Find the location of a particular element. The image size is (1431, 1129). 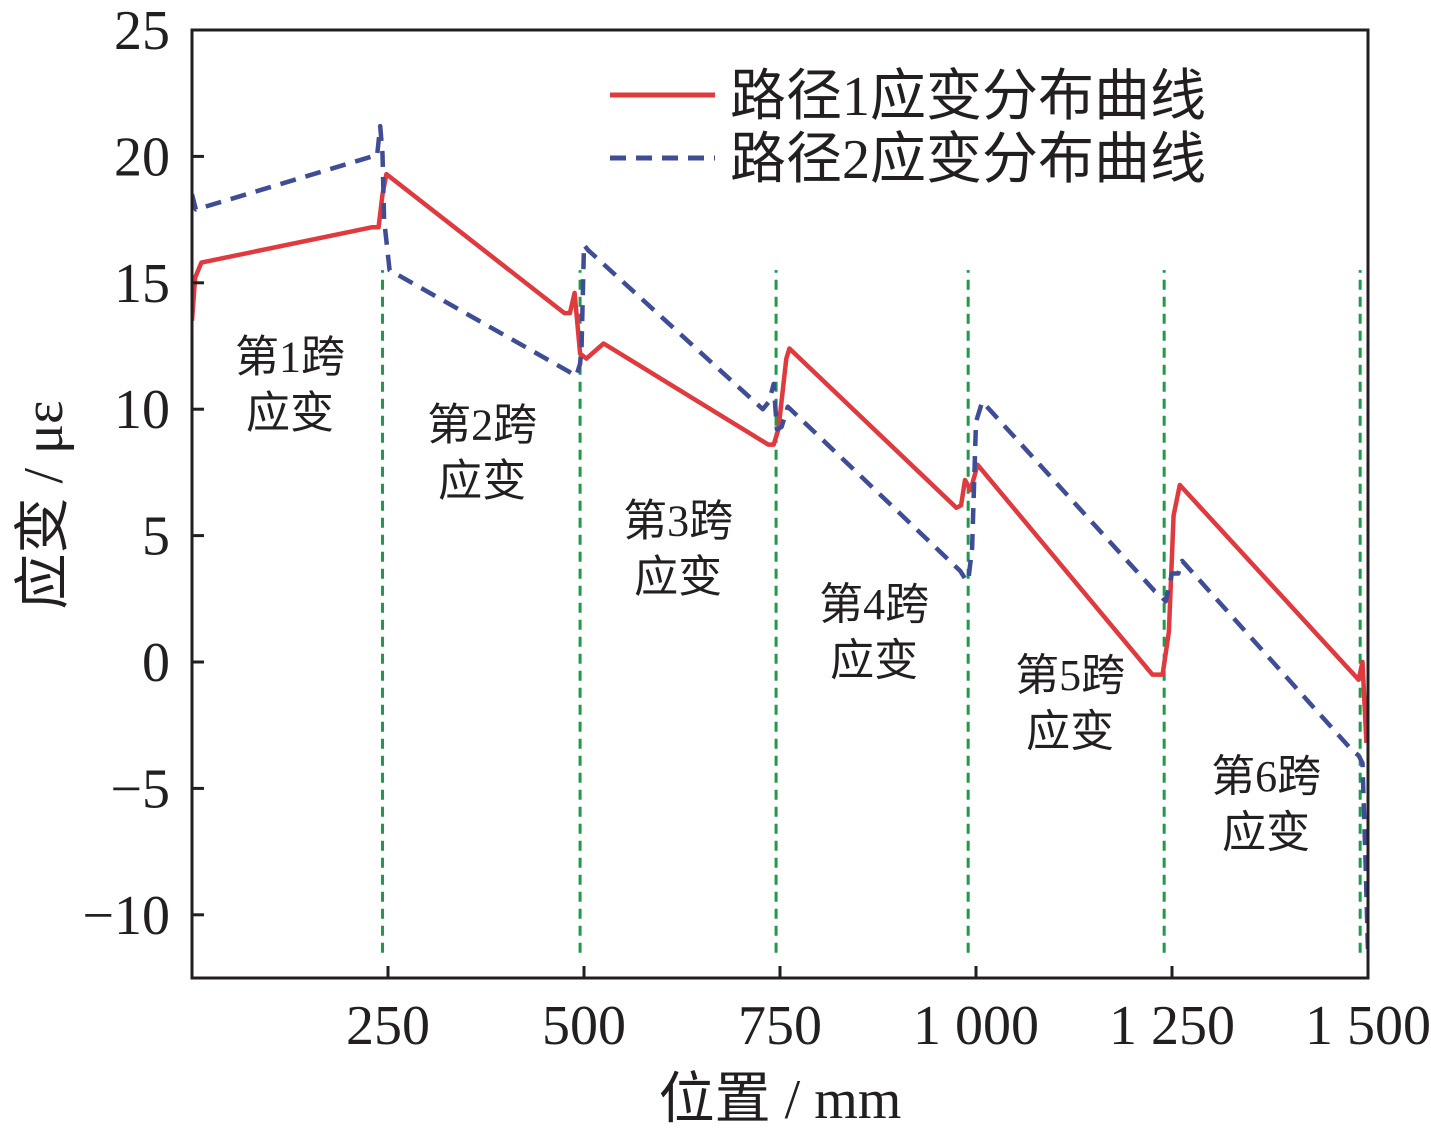

legend-label-2: 路径2应变分布曲线 is located at coordinates (968, 160).